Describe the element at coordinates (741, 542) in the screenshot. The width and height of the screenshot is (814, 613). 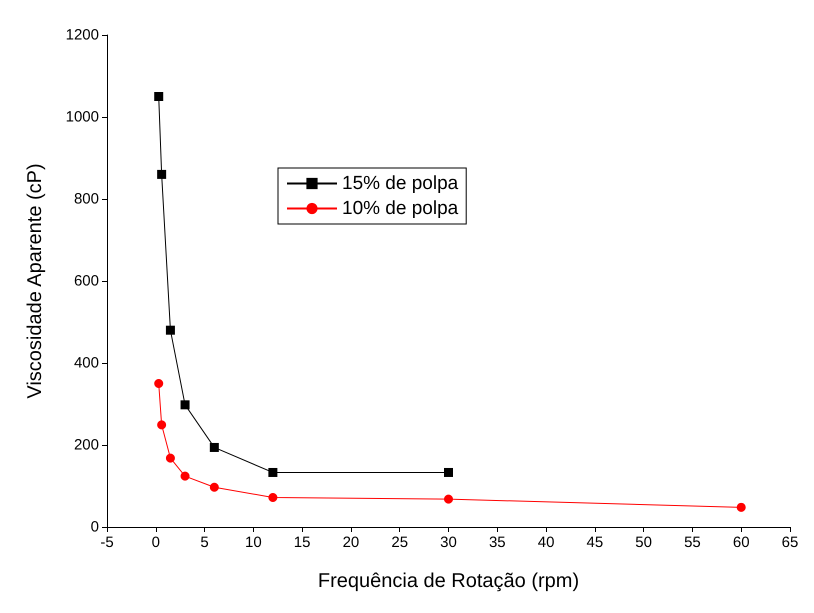
I see `x-tick-label: 60` at that location.